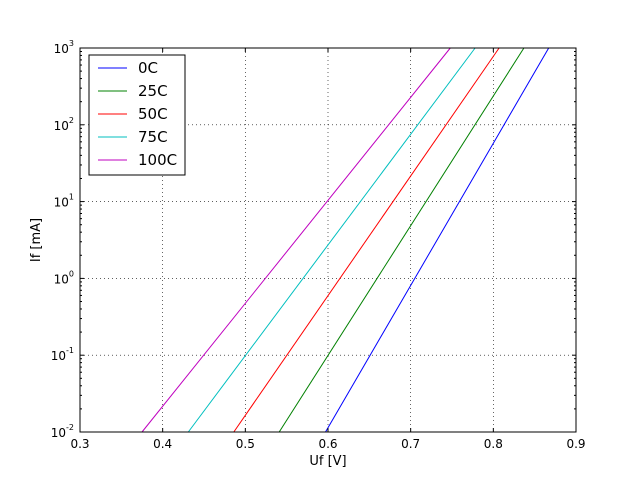 Image resolution: width=640 pixels, height=480 pixels. What do you see at coordinates (327, 461) in the screenshot?
I see `x-axis-label: Uf [V]` at bounding box center [327, 461].